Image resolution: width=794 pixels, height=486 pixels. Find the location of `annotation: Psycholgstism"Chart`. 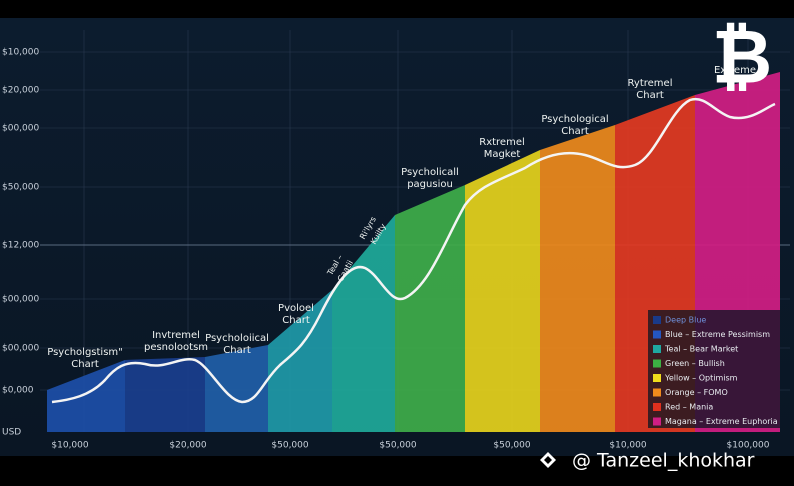

annotation: Psycholgstism"Chart is located at coordinates (85, 358).